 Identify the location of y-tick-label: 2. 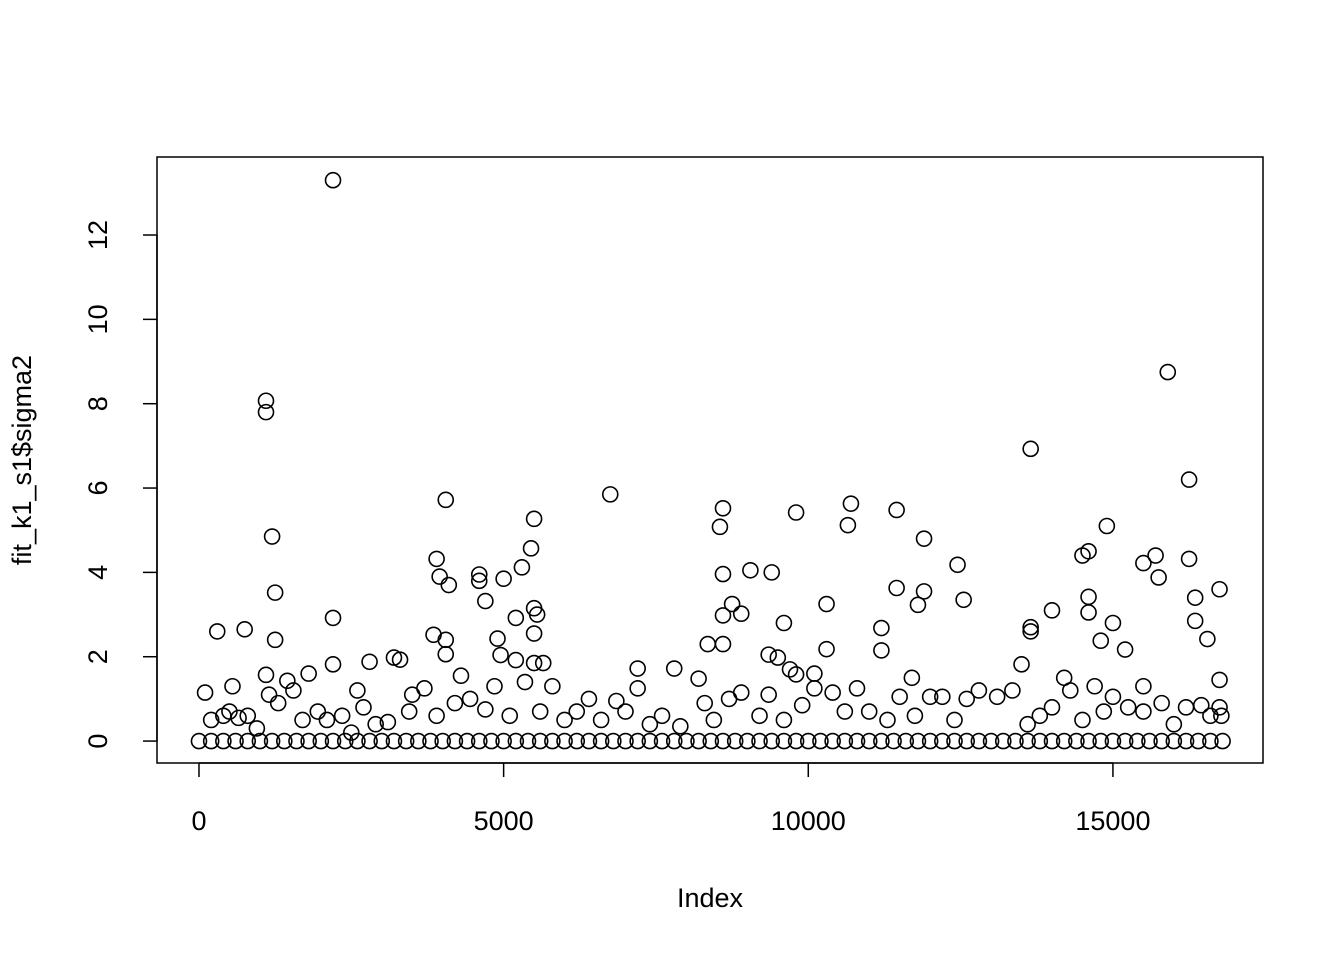
(98, 656).